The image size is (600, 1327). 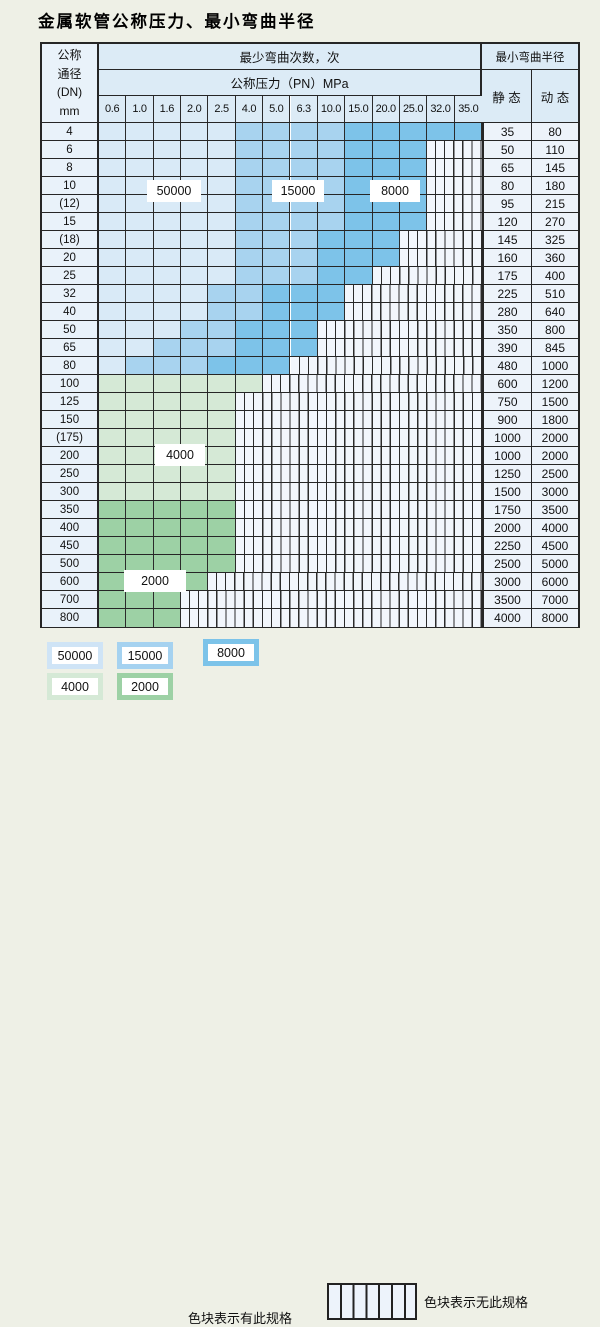 What do you see at coordinates (167, 109) in the screenshot?
I see `pressure-tick: 1.6` at bounding box center [167, 109].